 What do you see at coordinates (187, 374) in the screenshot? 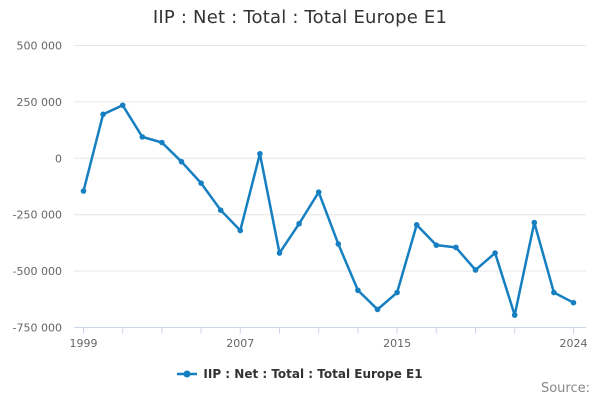
I see `legend-line-marker-icon` at bounding box center [187, 374].